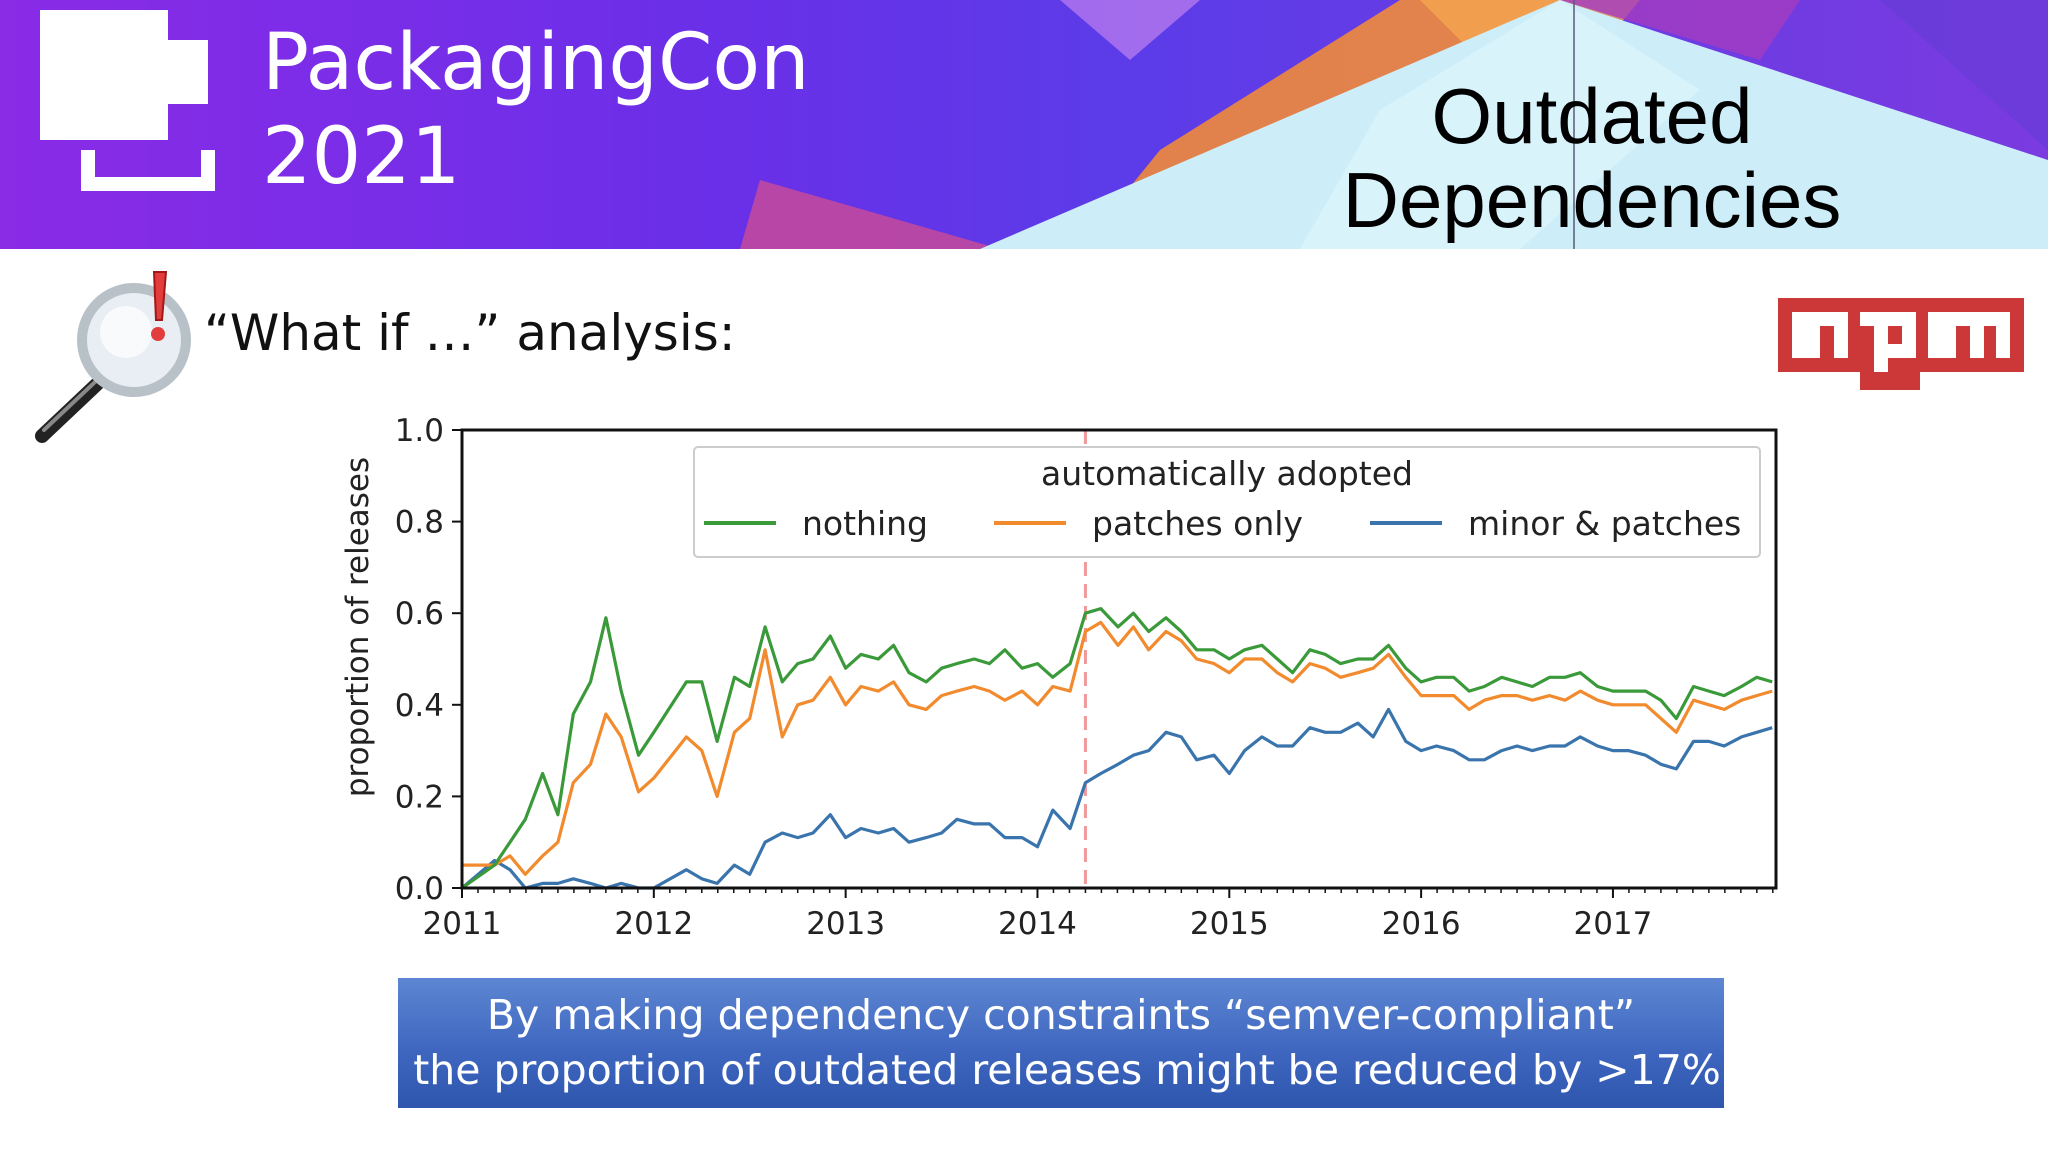 The height and width of the screenshot is (1152, 2048). What do you see at coordinates (1592, 200) in the screenshot?
I see `slide-title-line2: Dependencies` at bounding box center [1592, 200].